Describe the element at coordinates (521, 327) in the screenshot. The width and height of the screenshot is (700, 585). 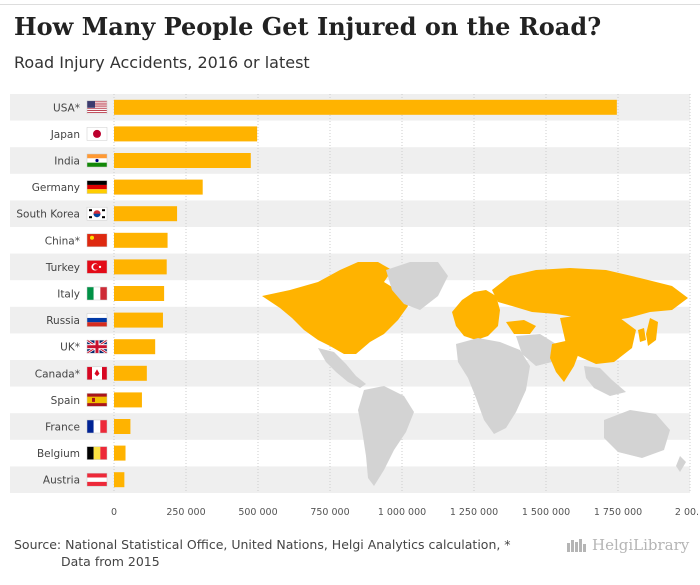
I see `map-turkey` at that location.